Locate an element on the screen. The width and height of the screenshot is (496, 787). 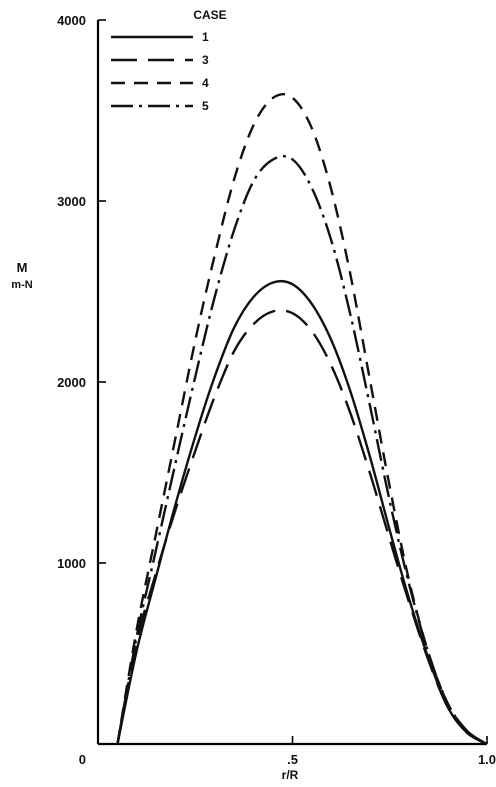
x-tick-label: 1.0 is located at coordinates (487, 759).